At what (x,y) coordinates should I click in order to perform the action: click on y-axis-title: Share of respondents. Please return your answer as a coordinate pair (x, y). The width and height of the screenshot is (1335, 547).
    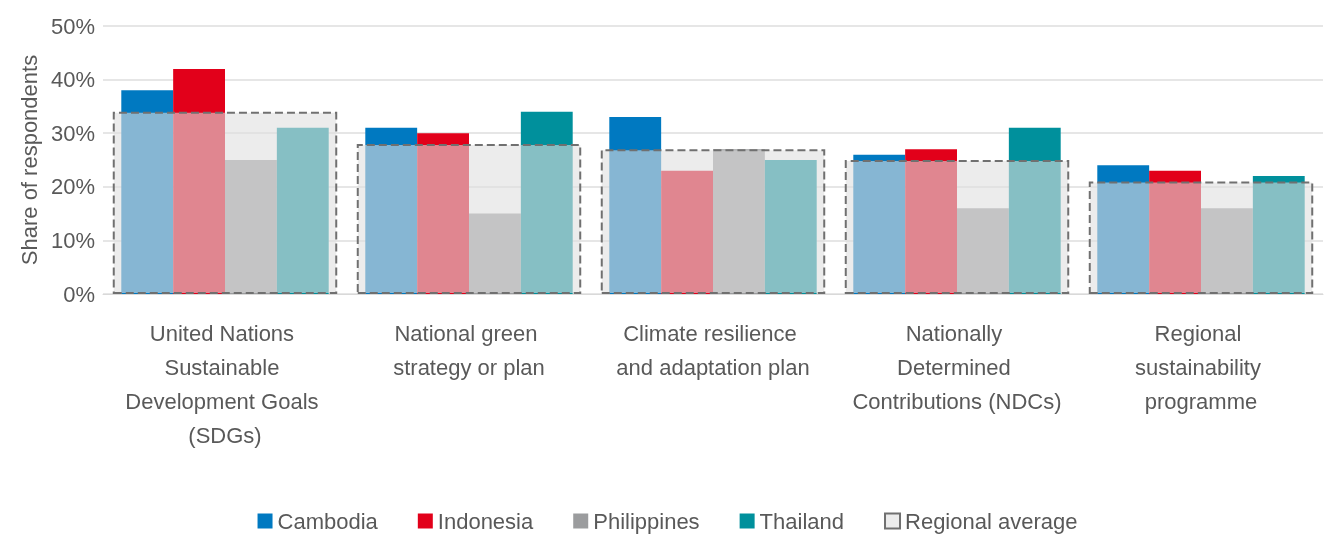
    Looking at the image, I should click on (29, 160).